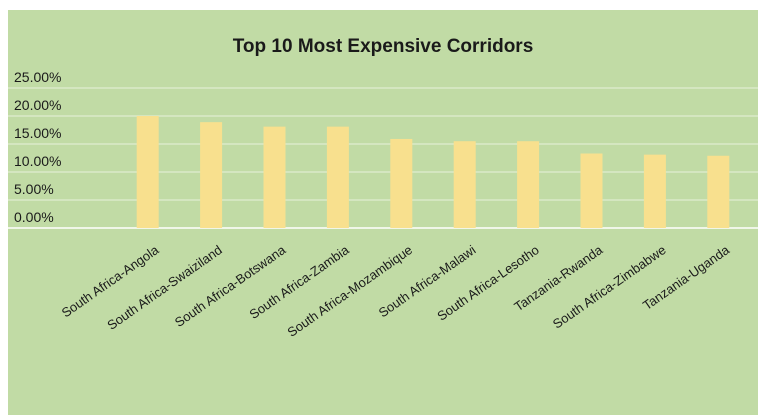 Image resolution: width=765 pixels, height=420 pixels. What do you see at coordinates (37, 161) in the screenshot?
I see `y-tick-label: 10.00%` at bounding box center [37, 161].